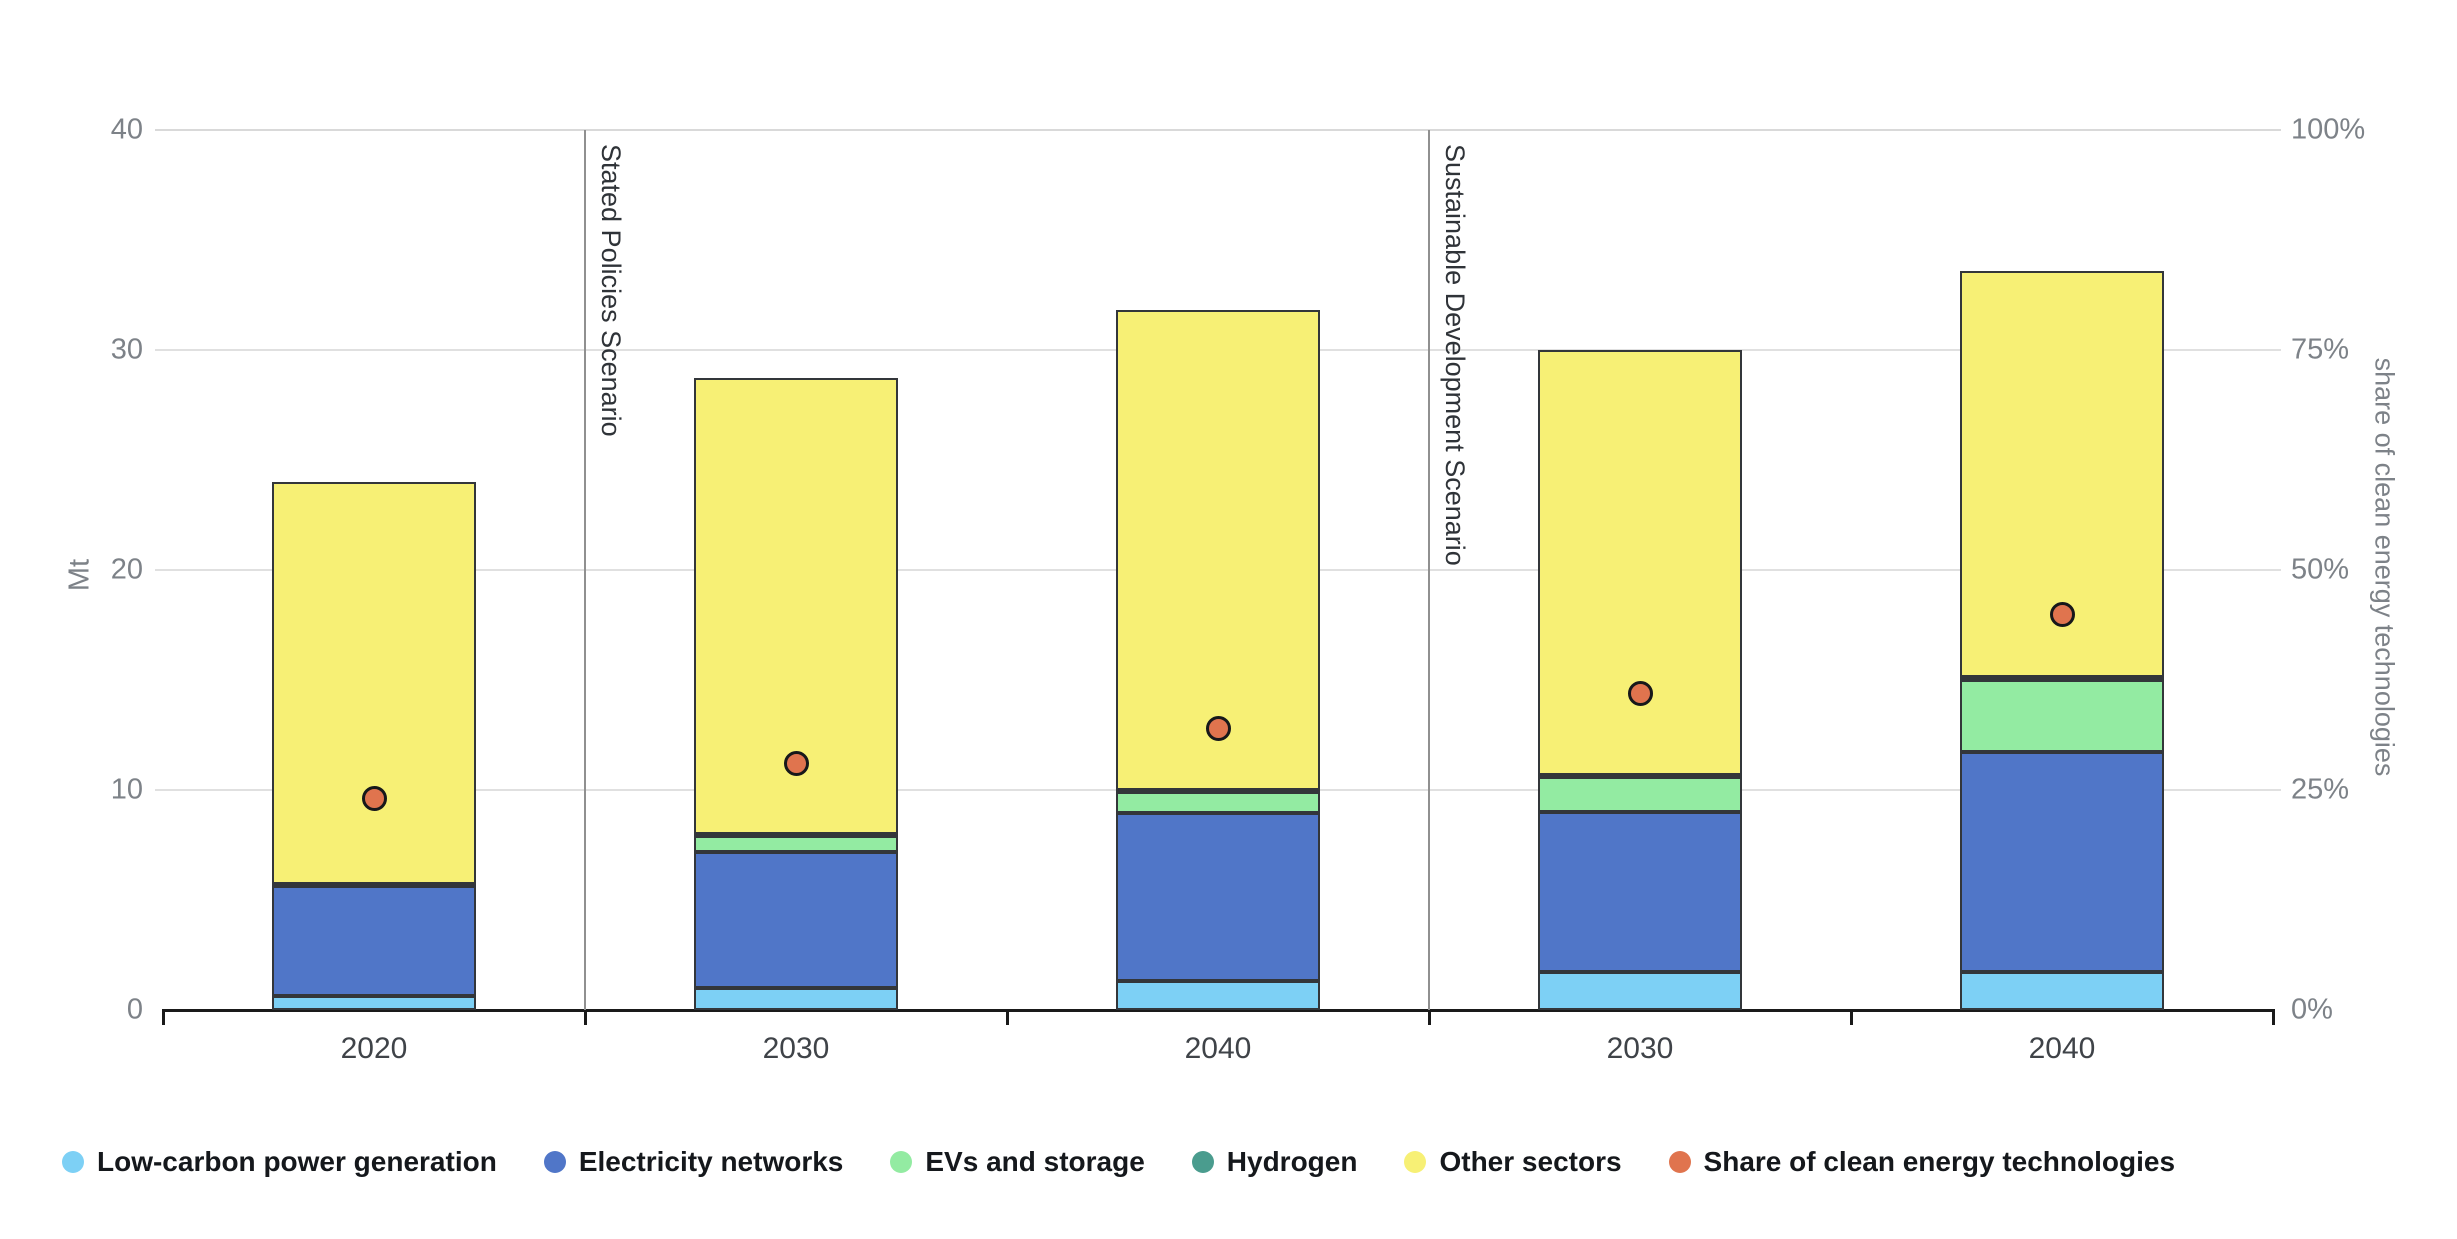 The height and width of the screenshot is (1239, 2457). What do you see at coordinates (297, 1161) in the screenshot?
I see `legend-label: Low-carbon power generation` at bounding box center [297, 1161].